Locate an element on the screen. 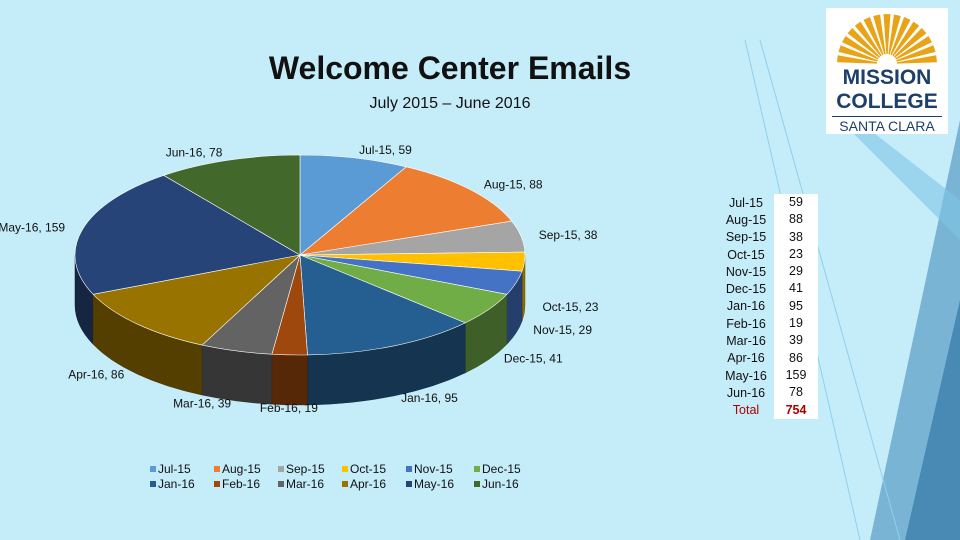 The height and width of the screenshot is (540, 960). legend-label: Nov-15 is located at coordinates (433, 469).